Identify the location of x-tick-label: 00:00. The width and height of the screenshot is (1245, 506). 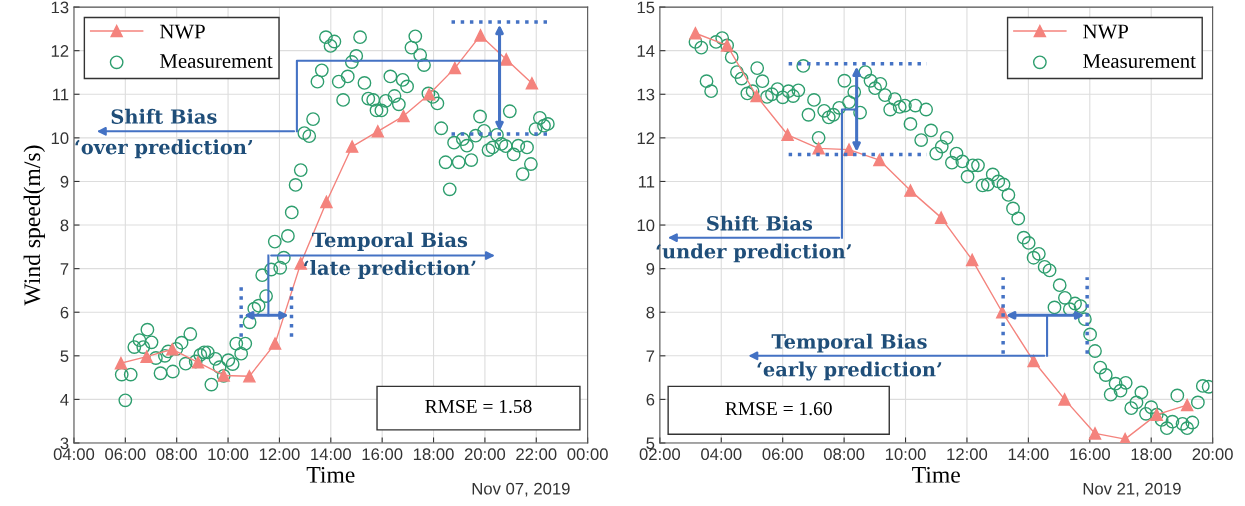
(587, 454).